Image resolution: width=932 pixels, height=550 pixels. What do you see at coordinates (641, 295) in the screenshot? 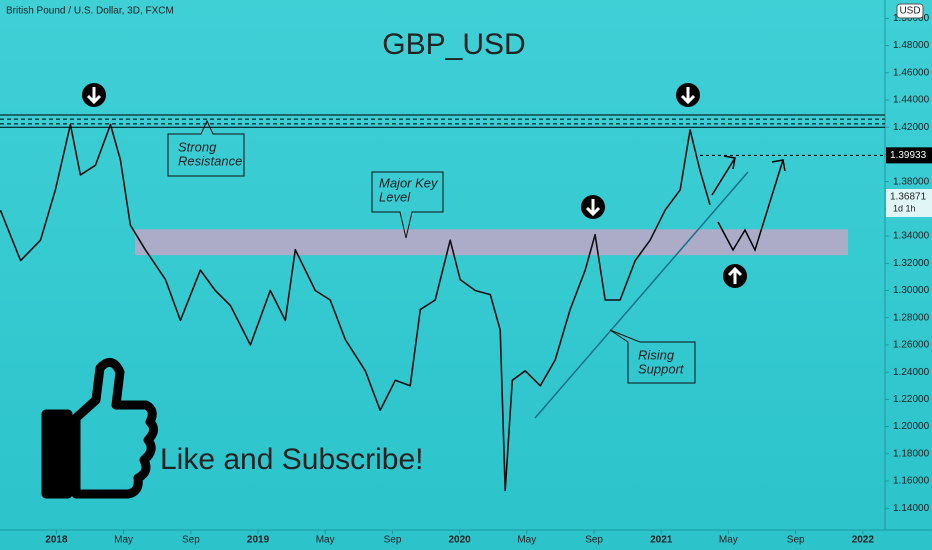
I see `trend-line` at bounding box center [641, 295].